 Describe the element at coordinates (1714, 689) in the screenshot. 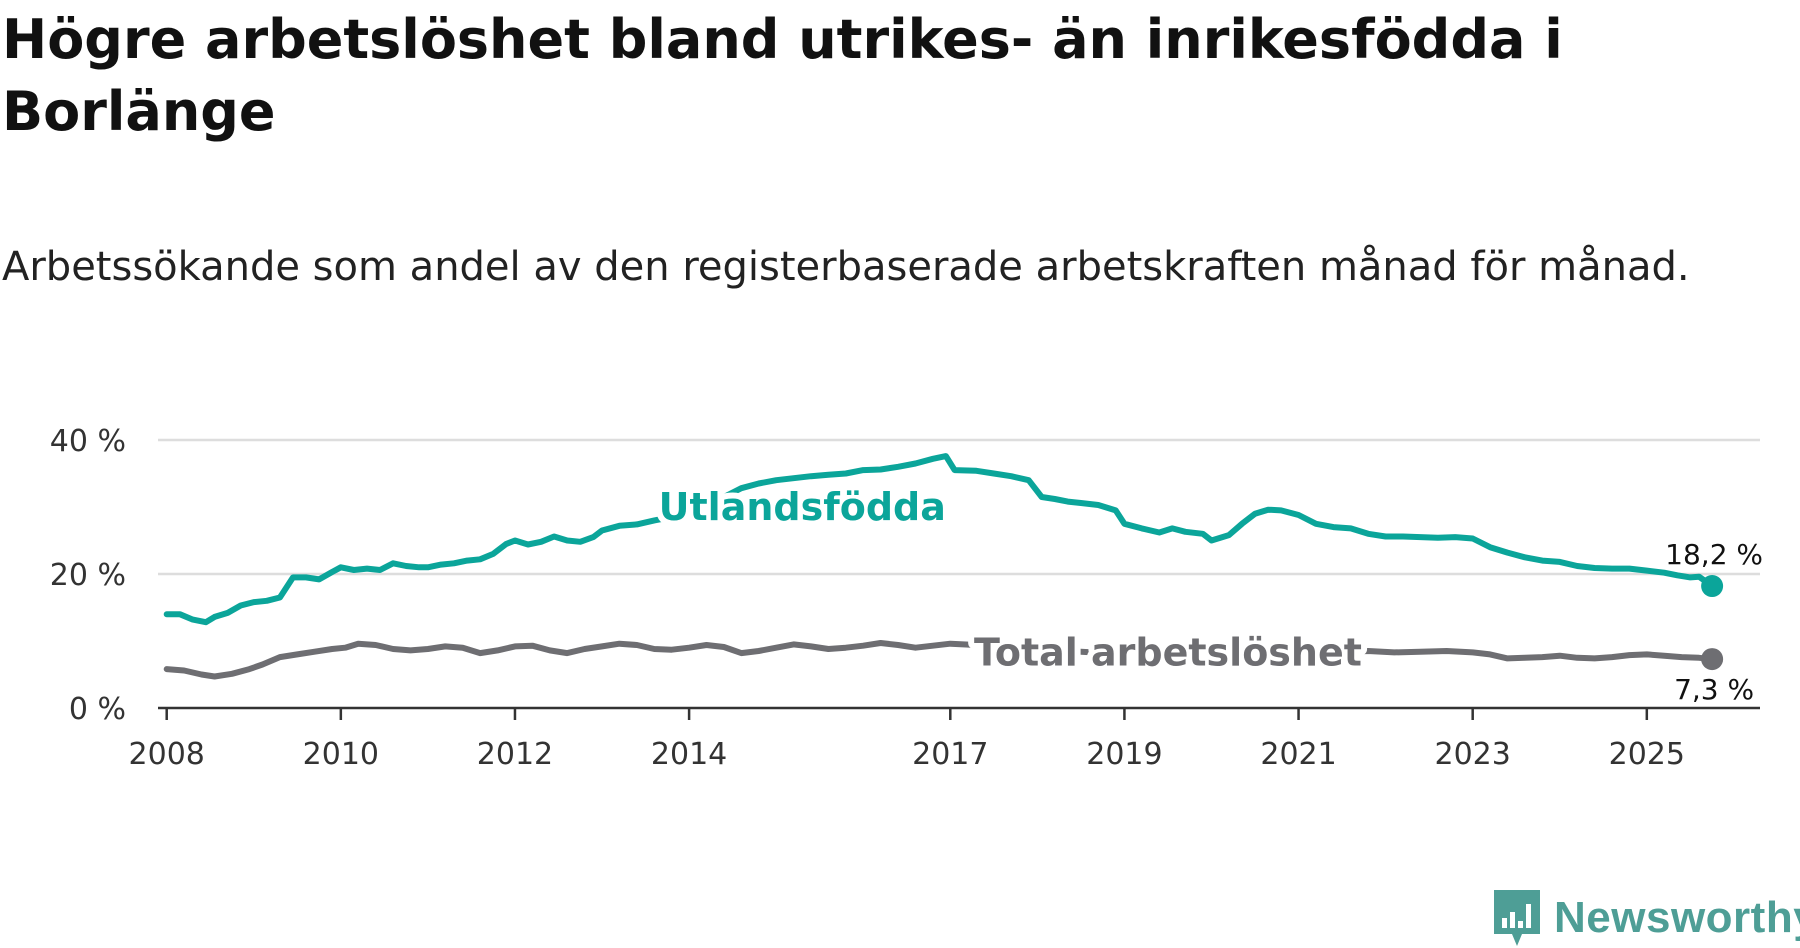

I see `series-end-label: 7,3 %` at that location.